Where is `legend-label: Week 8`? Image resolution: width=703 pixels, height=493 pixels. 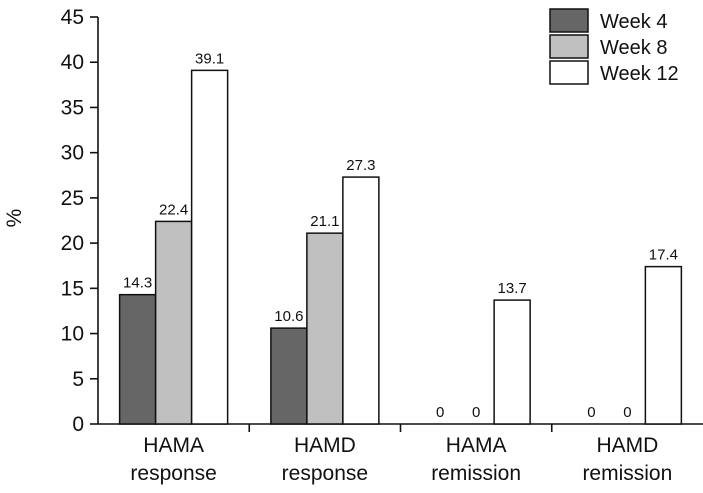
legend-label: Week 8 is located at coordinates (633, 48).